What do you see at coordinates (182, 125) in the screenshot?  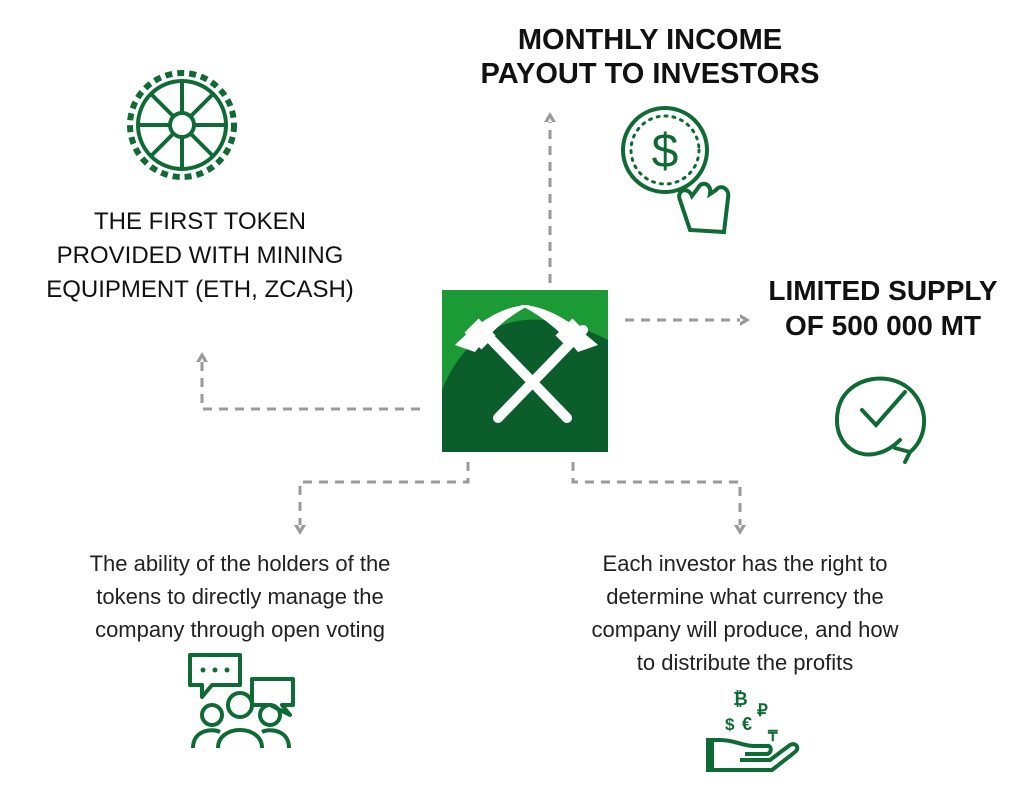 I see `gear-icon` at bounding box center [182, 125].